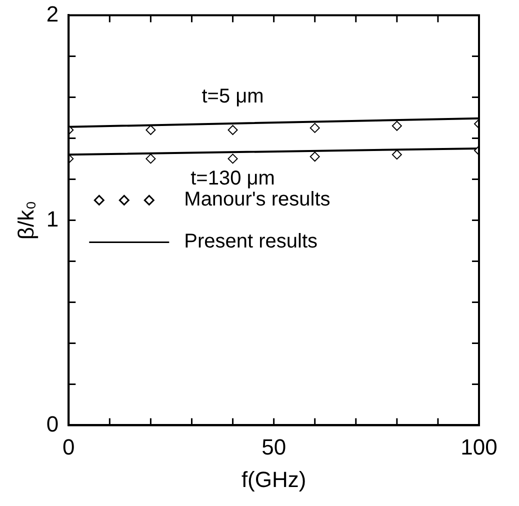 The width and height of the screenshot is (519, 506). I want to click on x-axis-title: f(GHz), so click(273, 479).